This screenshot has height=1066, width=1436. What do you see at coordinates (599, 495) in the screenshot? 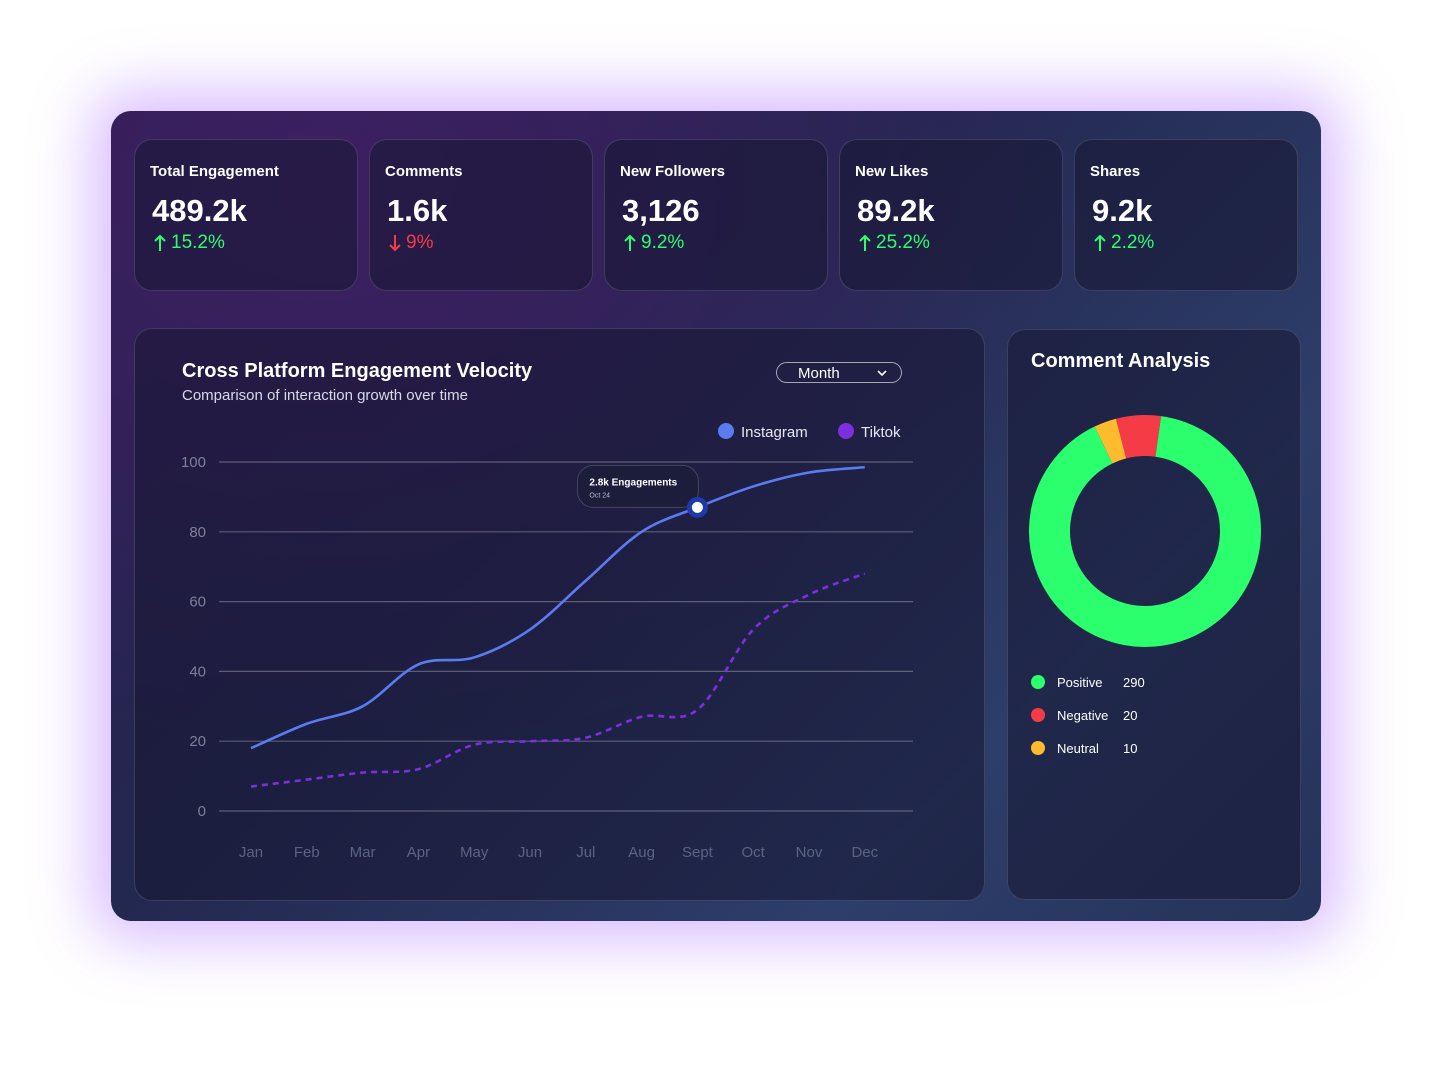
I see `tooltip-date: Oct 24` at bounding box center [599, 495].